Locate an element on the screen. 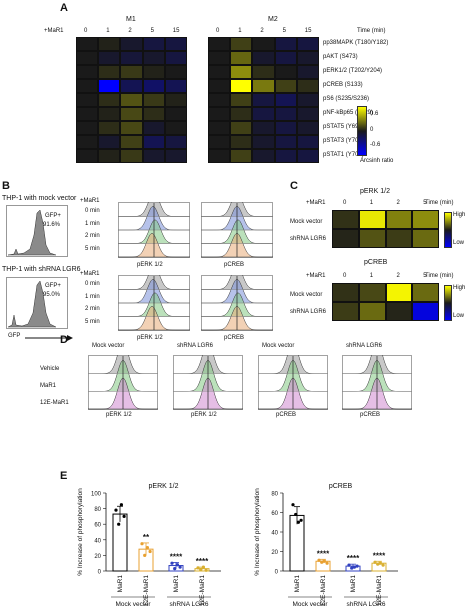 This screenshot has height=611, width=474. y-tick-label: 80 is located at coordinates (274, 495).